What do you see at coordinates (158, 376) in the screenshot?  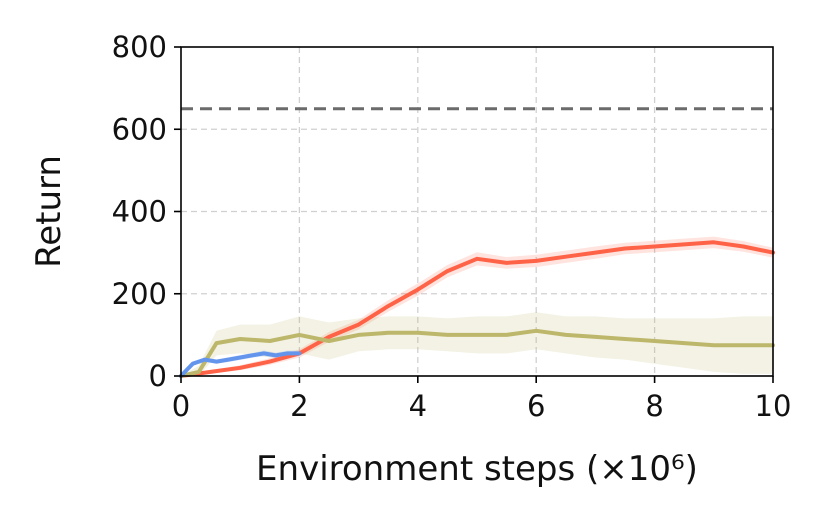 I see `y-tick-label: 0` at bounding box center [158, 376].